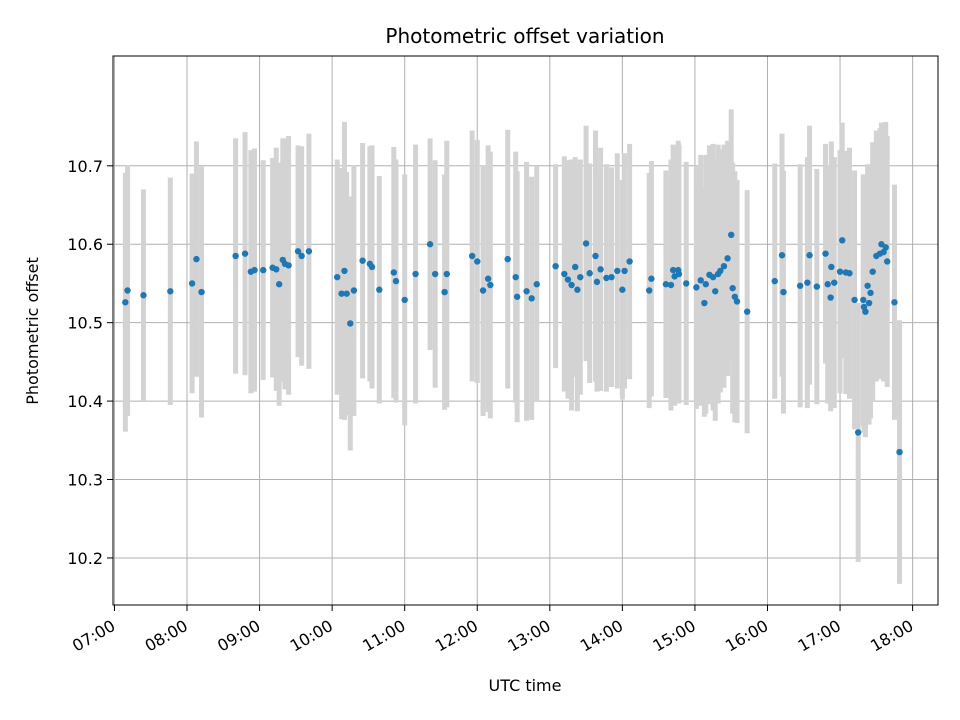 This screenshot has width=960, height=720. Describe the element at coordinates (524, 36) in the screenshot. I see `chart-title: Photometric offset variation` at that location.